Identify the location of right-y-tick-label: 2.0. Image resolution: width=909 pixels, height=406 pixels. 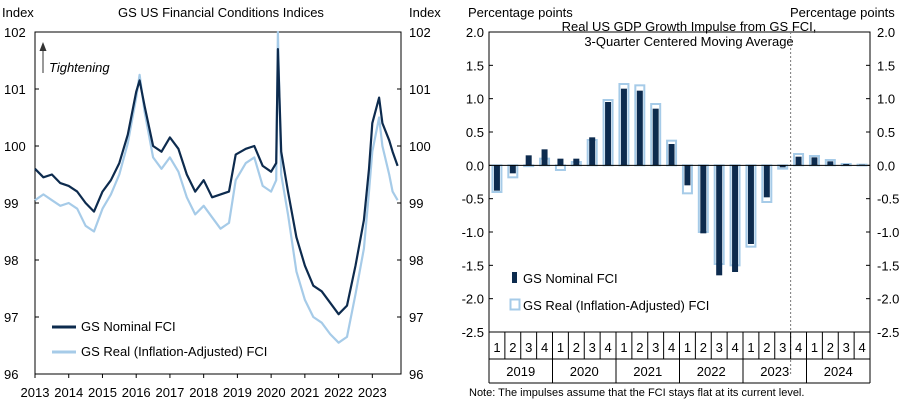
(475, 32).